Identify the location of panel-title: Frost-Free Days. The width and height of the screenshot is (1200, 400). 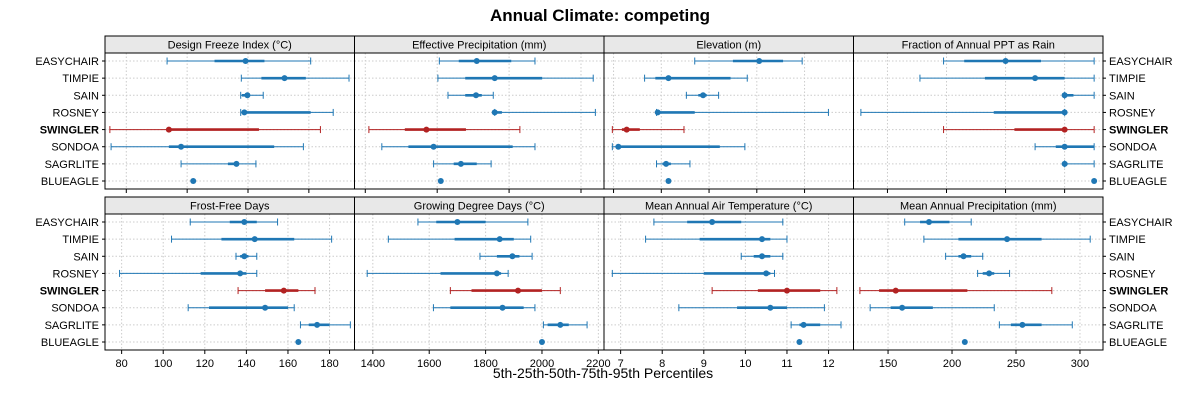
(230, 207).